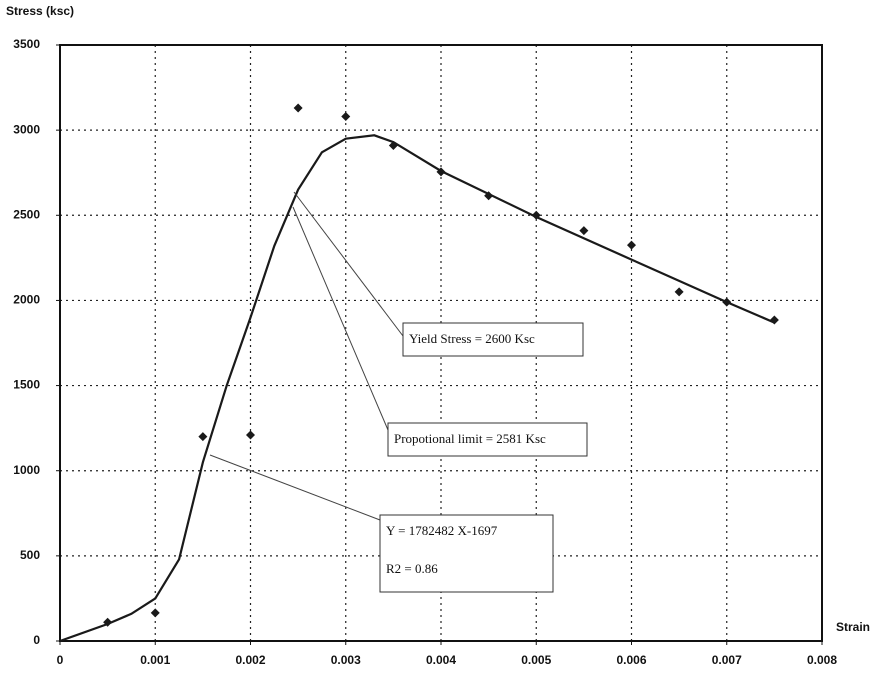 This screenshot has width=883, height=678. I want to click on annotation-text: Y = 1782482 X-1697, so click(442, 530).